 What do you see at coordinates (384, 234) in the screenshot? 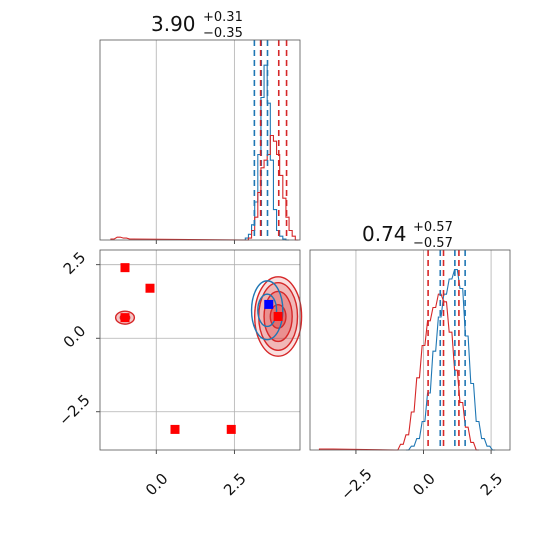
I see `title-marginal-2-value: 0.74` at bounding box center [384, 234].